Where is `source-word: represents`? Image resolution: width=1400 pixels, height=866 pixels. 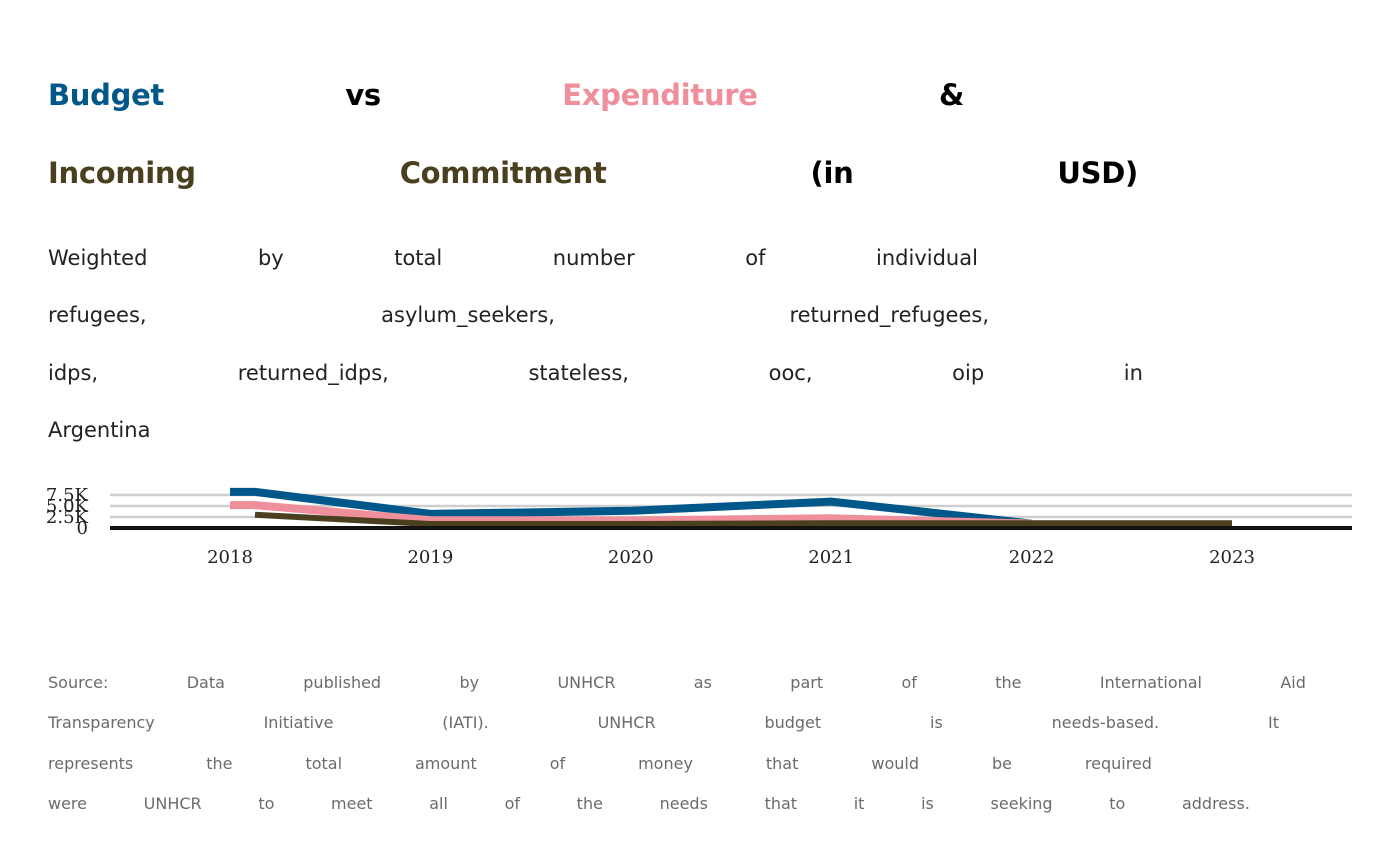 source-word: represents is located at coordinates (91, 763).